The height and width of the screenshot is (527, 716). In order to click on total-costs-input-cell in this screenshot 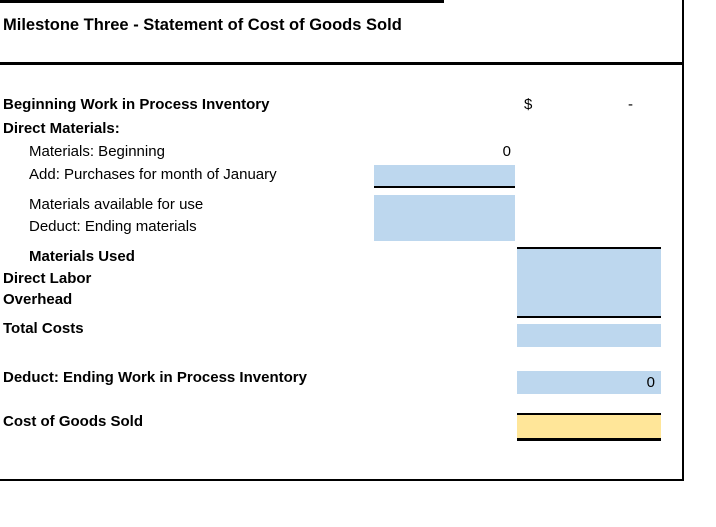, I will do `click(589, 335)`.